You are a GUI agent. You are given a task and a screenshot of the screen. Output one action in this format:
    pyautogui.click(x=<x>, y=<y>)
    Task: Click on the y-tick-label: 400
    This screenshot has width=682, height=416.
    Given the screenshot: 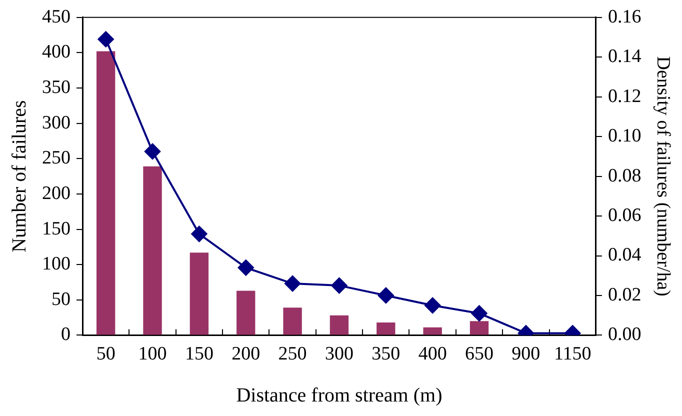 What is the action you would take?
    pyautogui.click(x=56, y=52)
    